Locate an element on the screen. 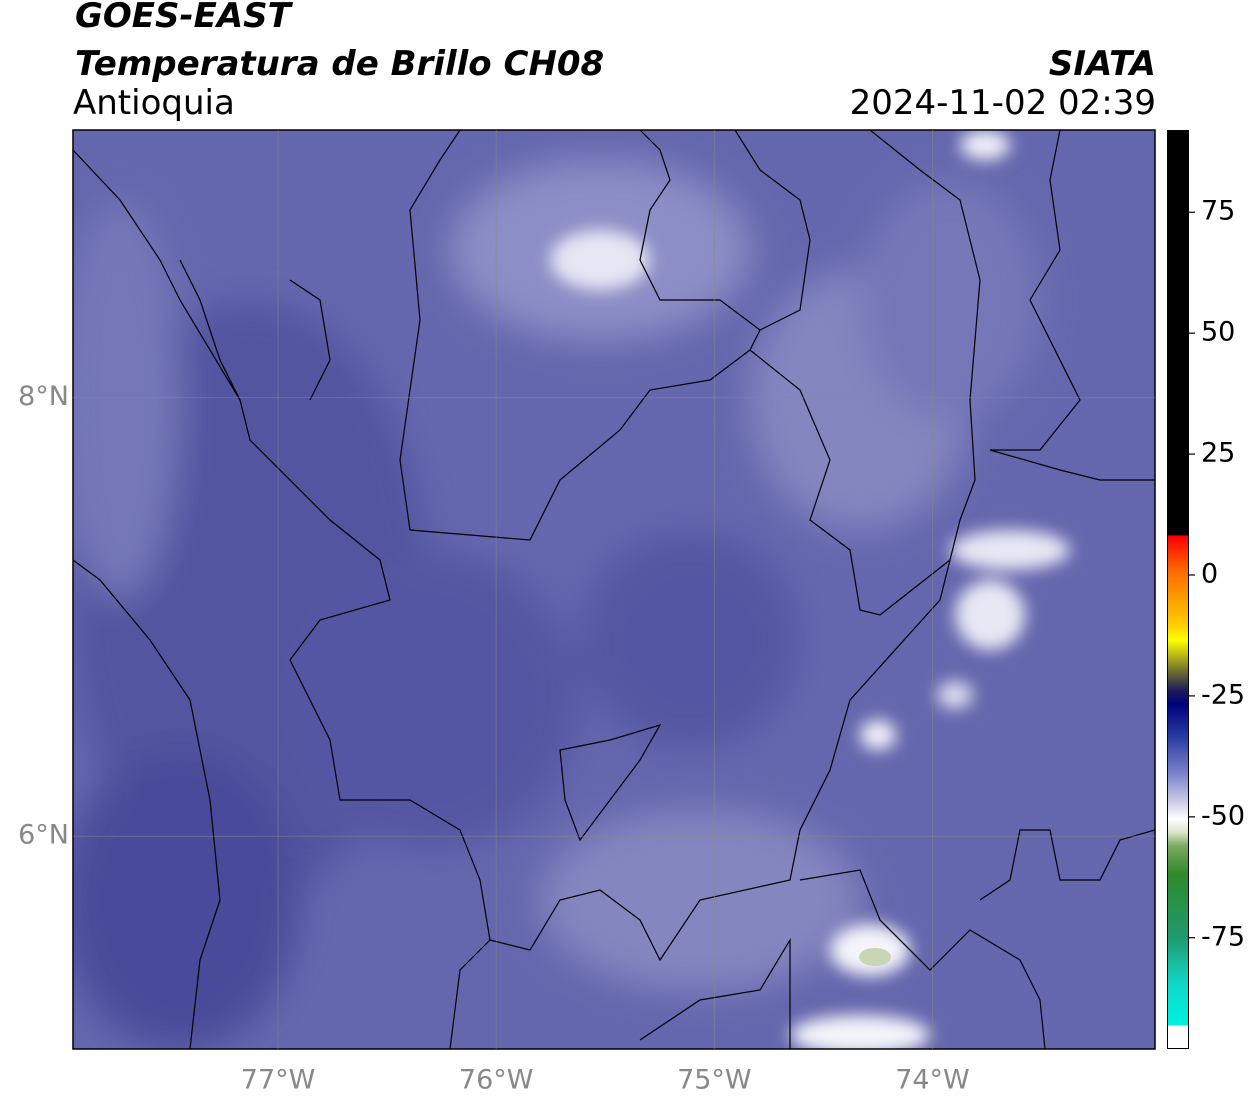 This screenshot has height=1099, width=1252. region: Antioquia is located at coordinates (154, 103).